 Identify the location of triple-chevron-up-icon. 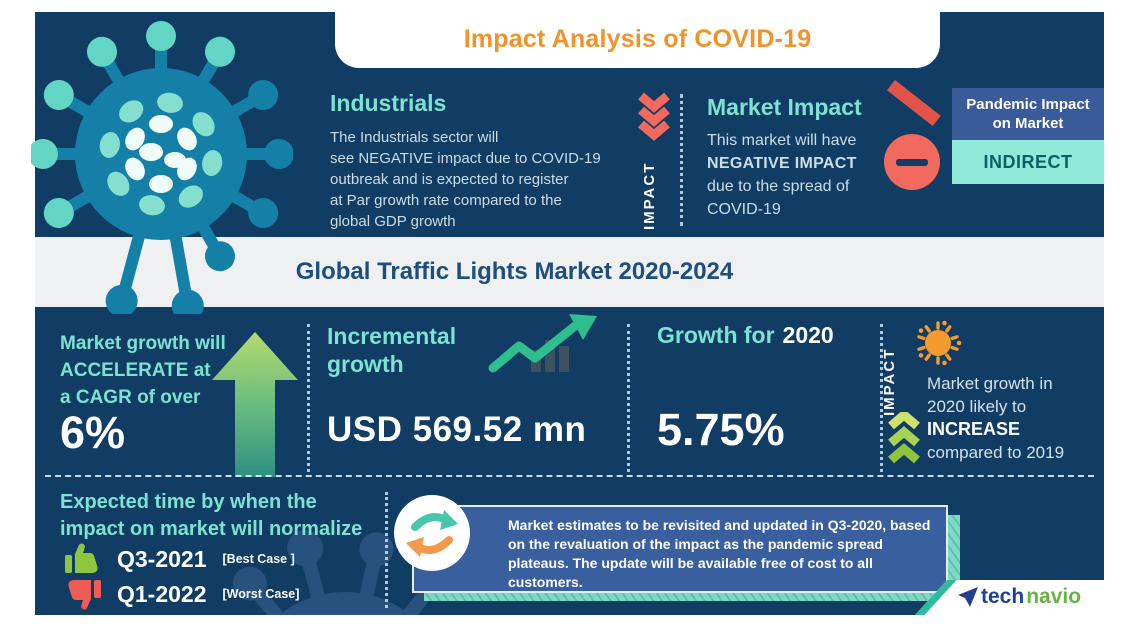
(904, 438).